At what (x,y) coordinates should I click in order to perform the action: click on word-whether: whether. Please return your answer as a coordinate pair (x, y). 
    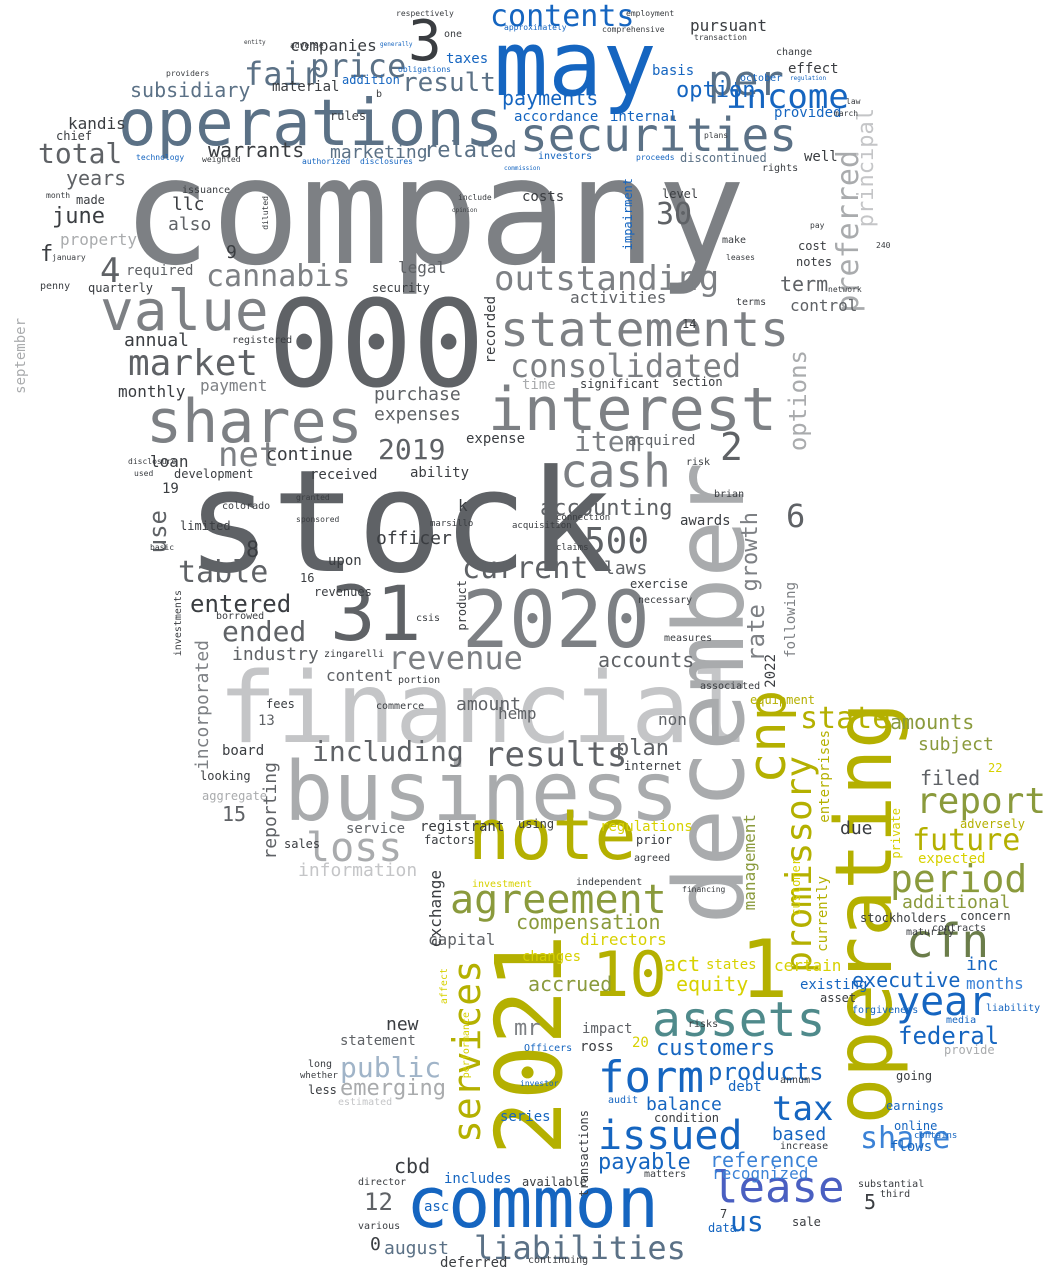
    Looking at the image, I should click on (319, 1076).